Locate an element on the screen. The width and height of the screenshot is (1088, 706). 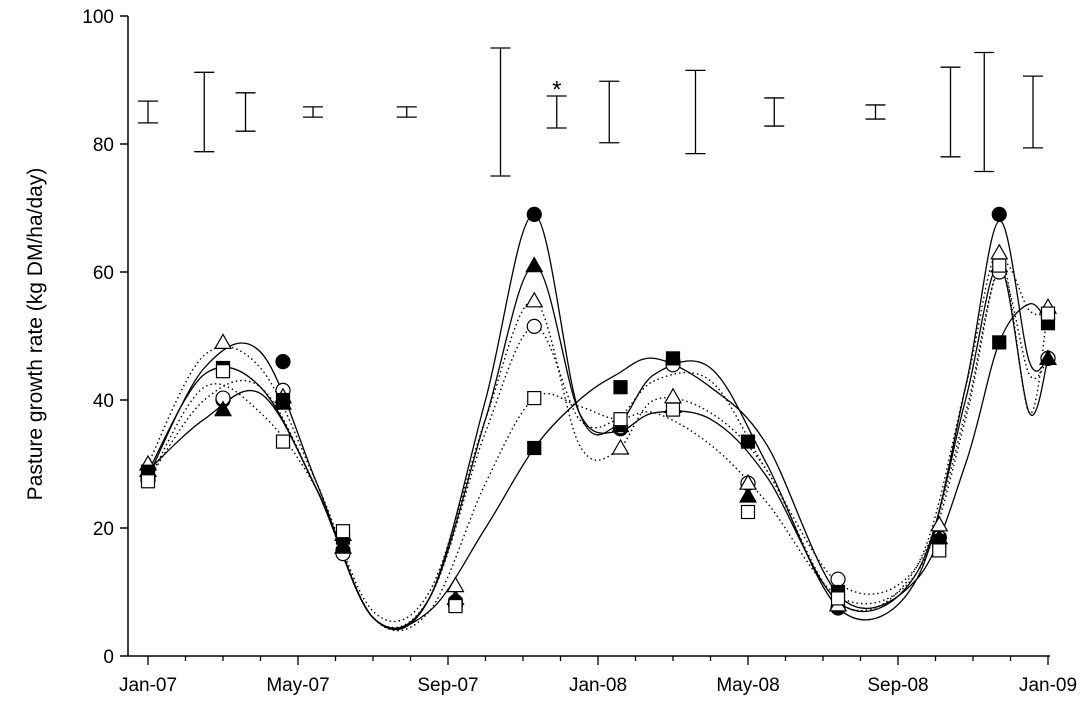
x-tick-label: Sep-07 is located at coordinates (447, 685).